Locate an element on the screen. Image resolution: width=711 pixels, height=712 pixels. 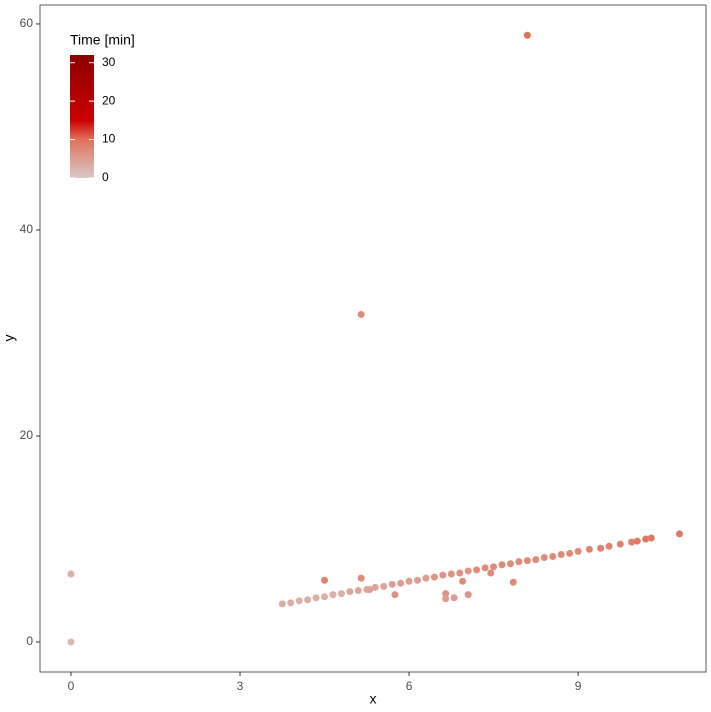
x-tick-label: 6 is located at coordinates (409, 686).